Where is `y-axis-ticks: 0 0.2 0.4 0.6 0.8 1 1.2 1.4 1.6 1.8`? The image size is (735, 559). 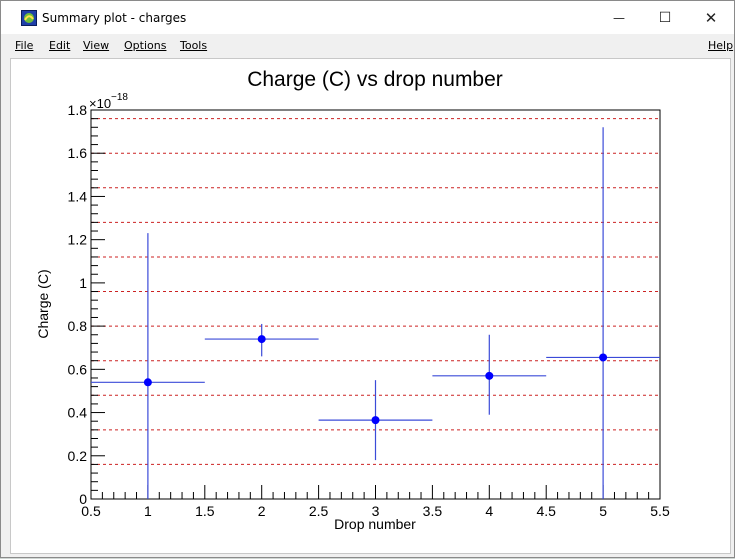
y-axis-ticks: 0 0.2 0.4 0.6 0.8 1 1.2 1.4 1.6 1.8 is located at coordinates (86, 304).